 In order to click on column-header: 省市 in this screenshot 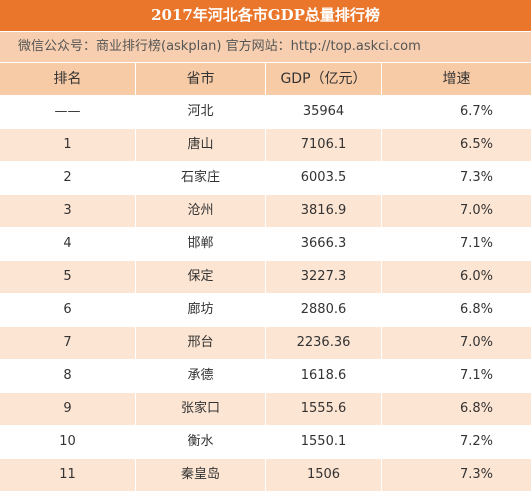, I will do `click(201, 79)`.